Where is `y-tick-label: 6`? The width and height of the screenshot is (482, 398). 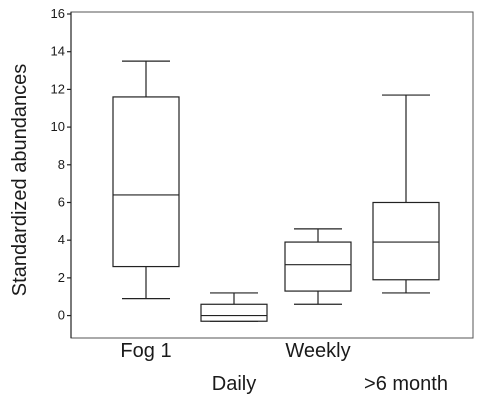 y-tick-label: 6 is located at coordinates (61, 201).